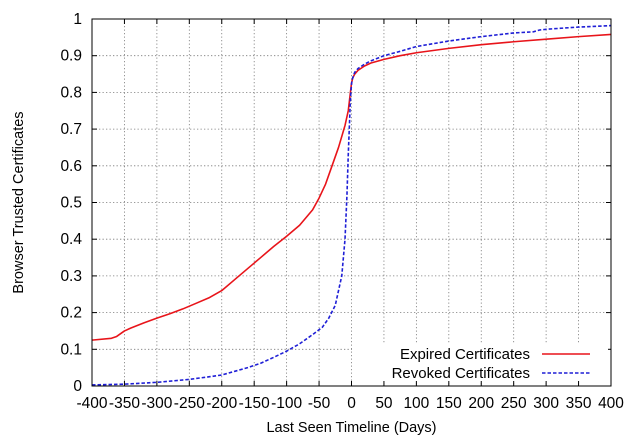 The height and width of the screenshot is (438, 629). I want to click on y-tick-label: 0.4, so click(71, 239).